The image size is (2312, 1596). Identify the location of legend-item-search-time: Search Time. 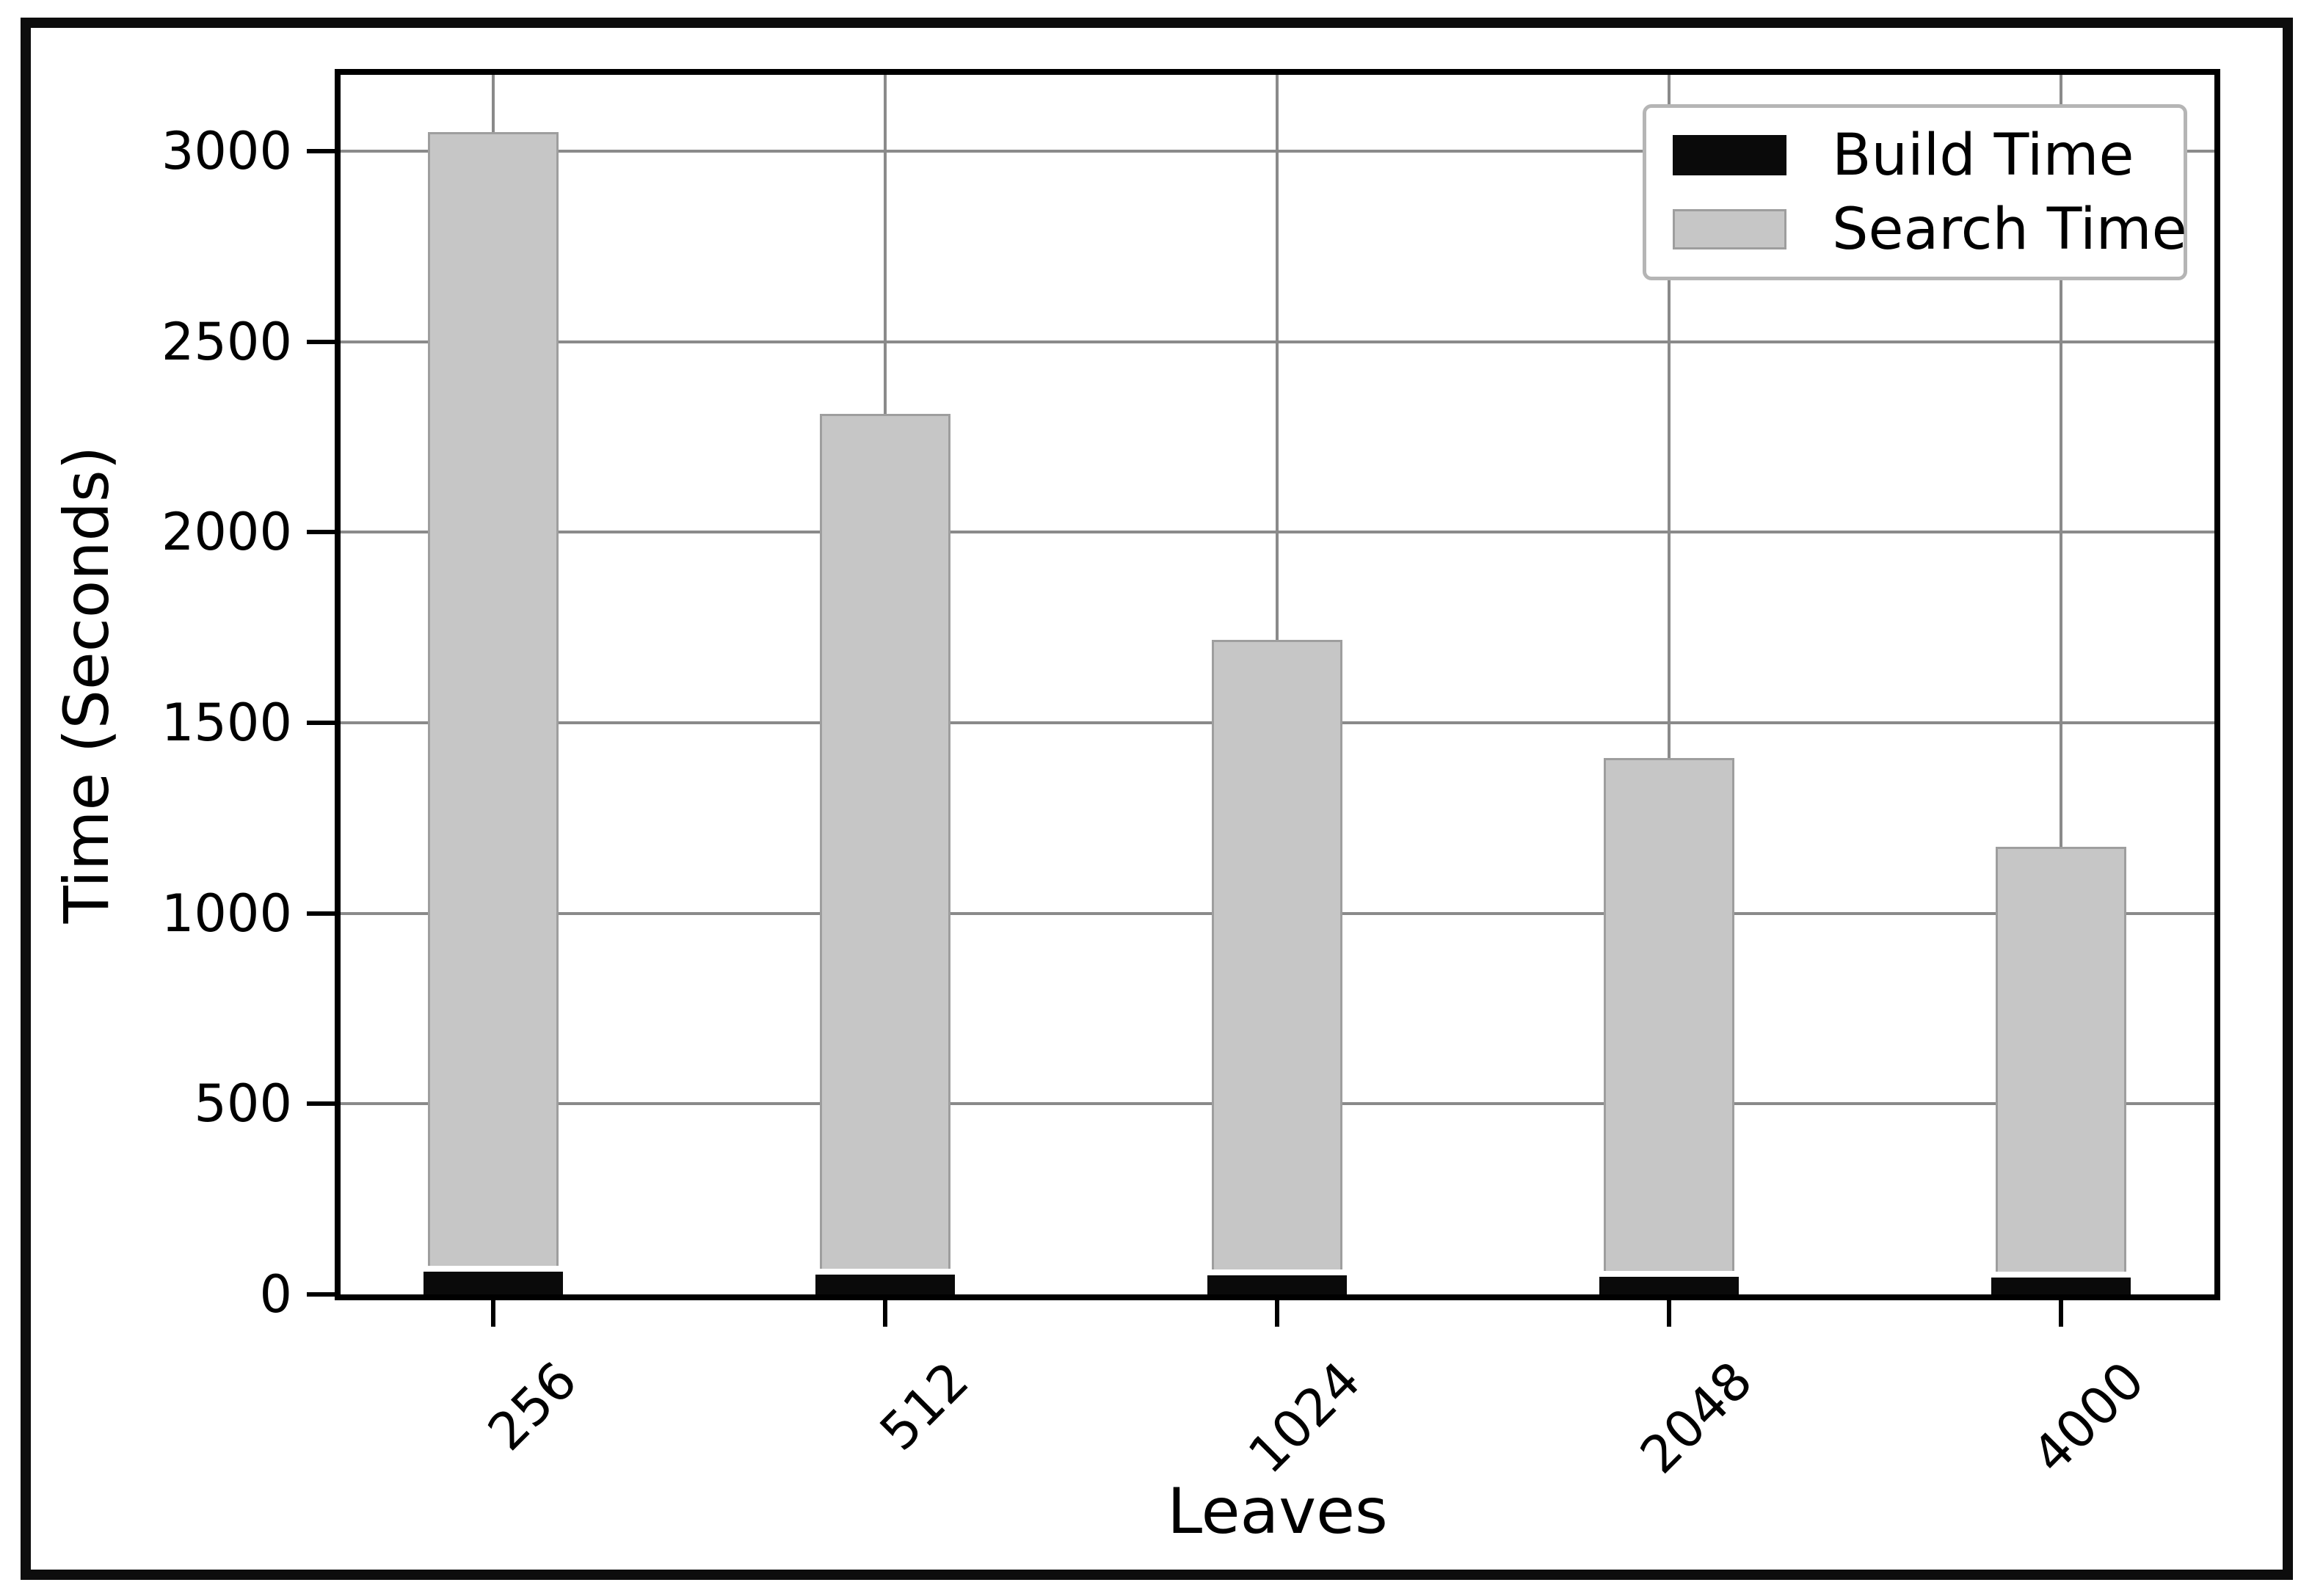
(1930, 230).